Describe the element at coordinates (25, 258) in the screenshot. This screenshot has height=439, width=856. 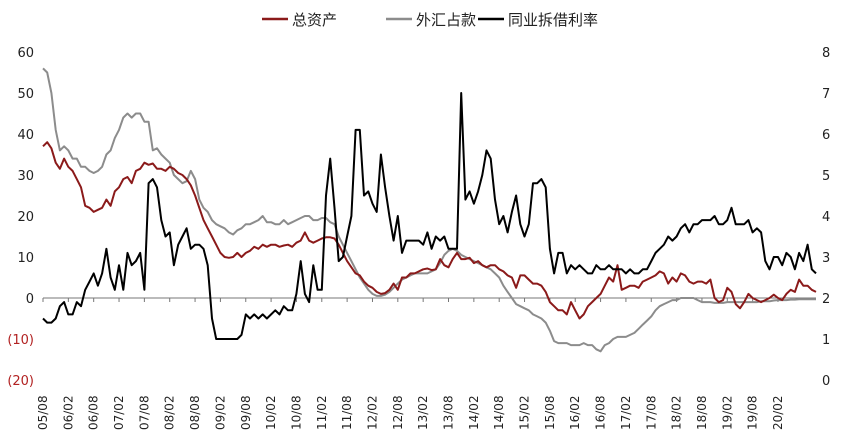
I see `left-y-tick-label: 10` at that location.